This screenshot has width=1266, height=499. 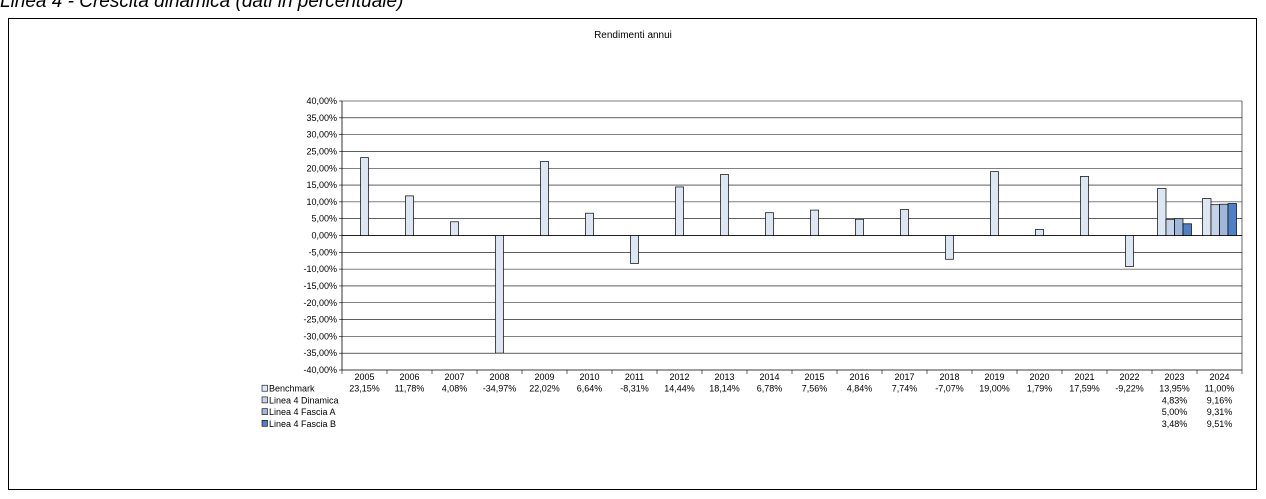 I want to click on data-label: 4,84%, so click(x=860, y=389).